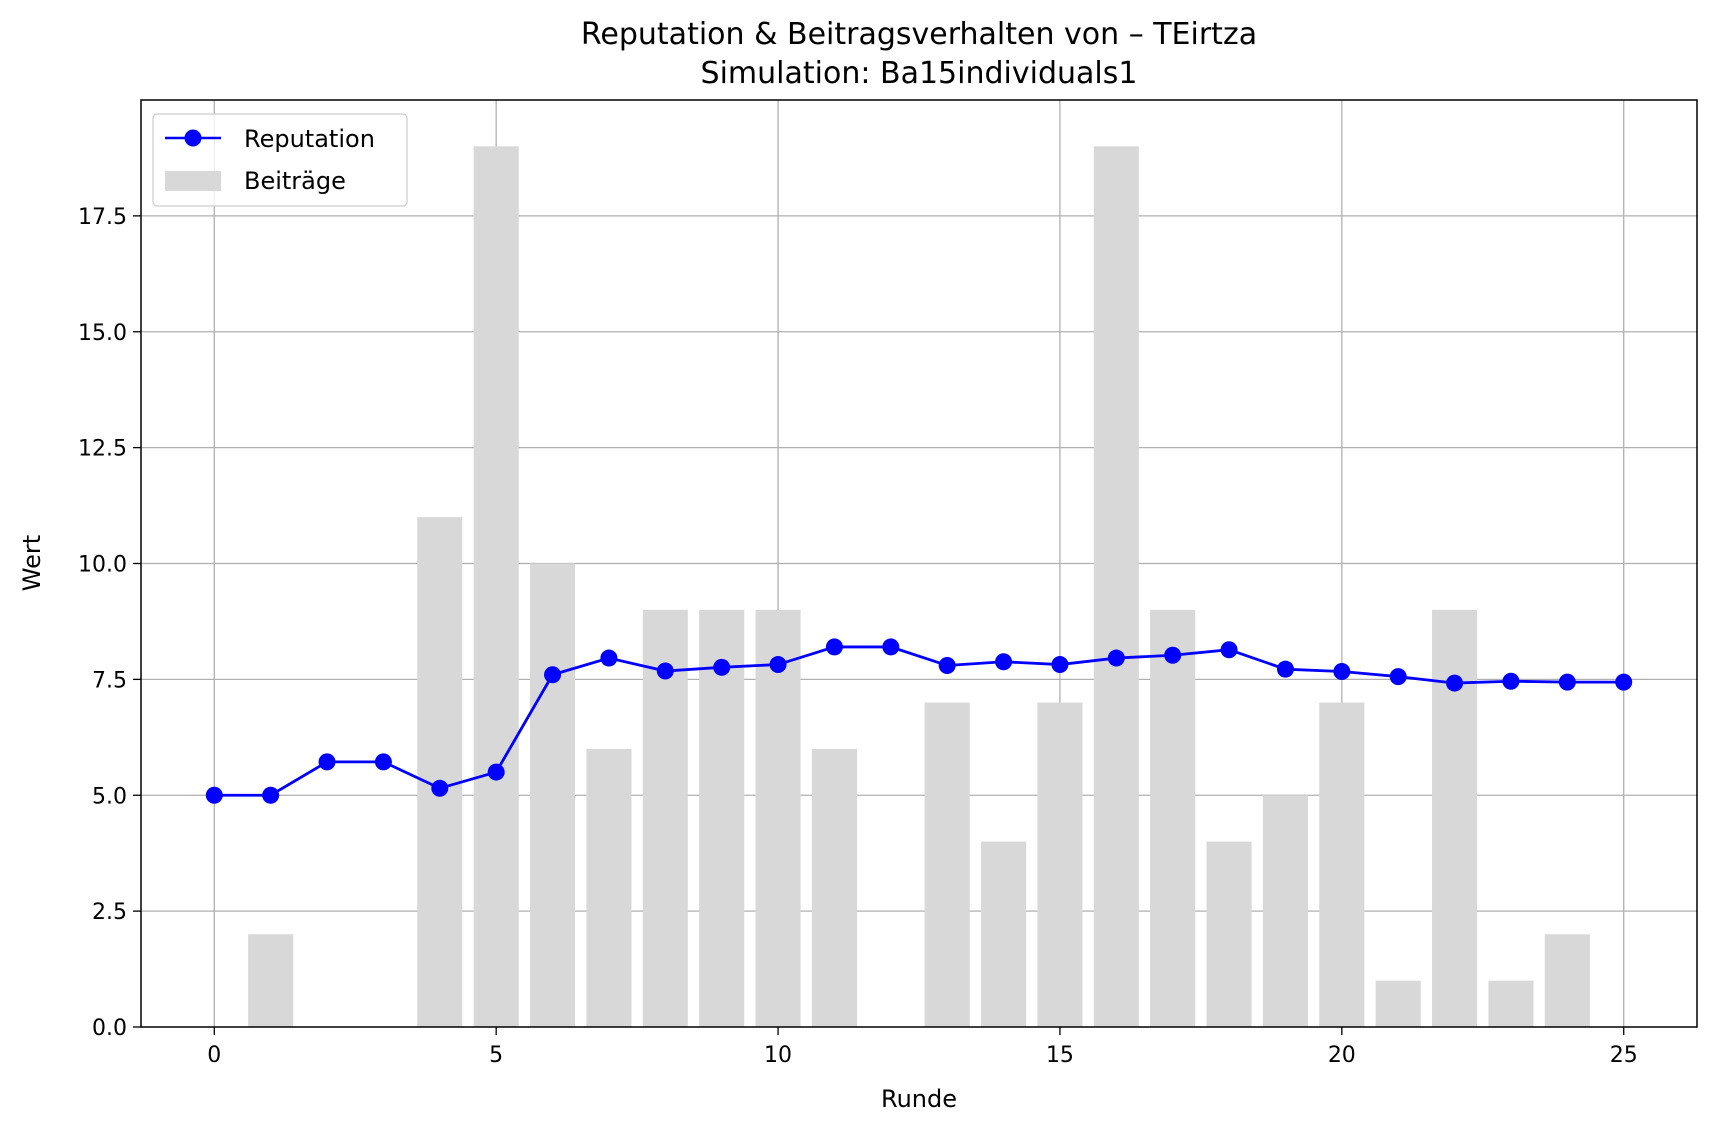  Describe the element at coordinates (919, 73) in the screenshot. I see `chart-subtitle: Simulation: Ba15individuals1` at that location.